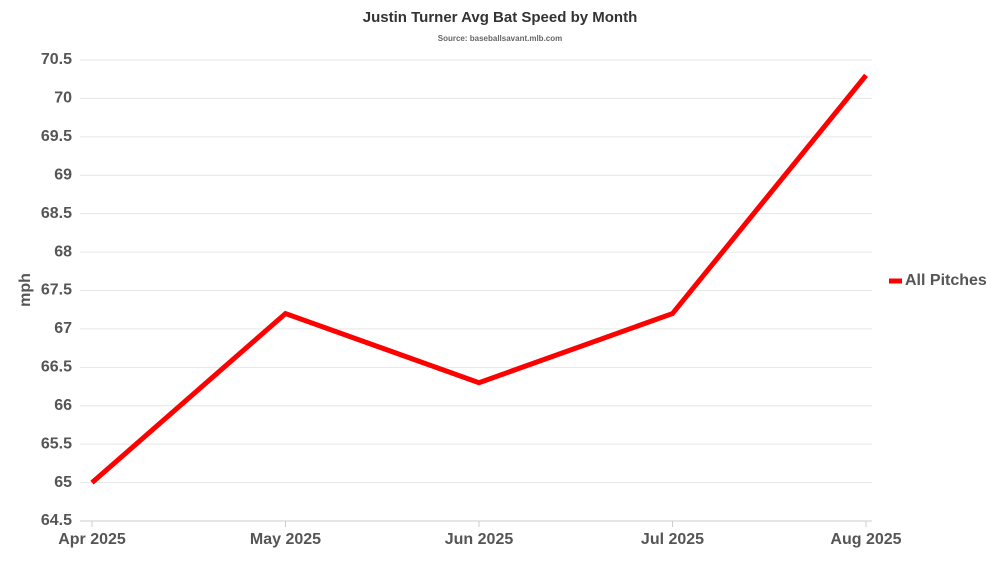 The image size is (1000, 563). I want to click on chart-title: Justin Turner Avg Bat Speed by Month, so click(500, 17).